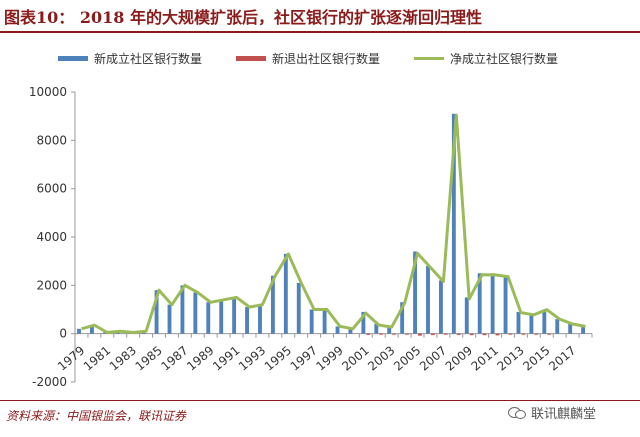 Image resolution: width=640 pixels, height=437 pixels. I want to click on x-tick-label: 1989, so click(200, 358).